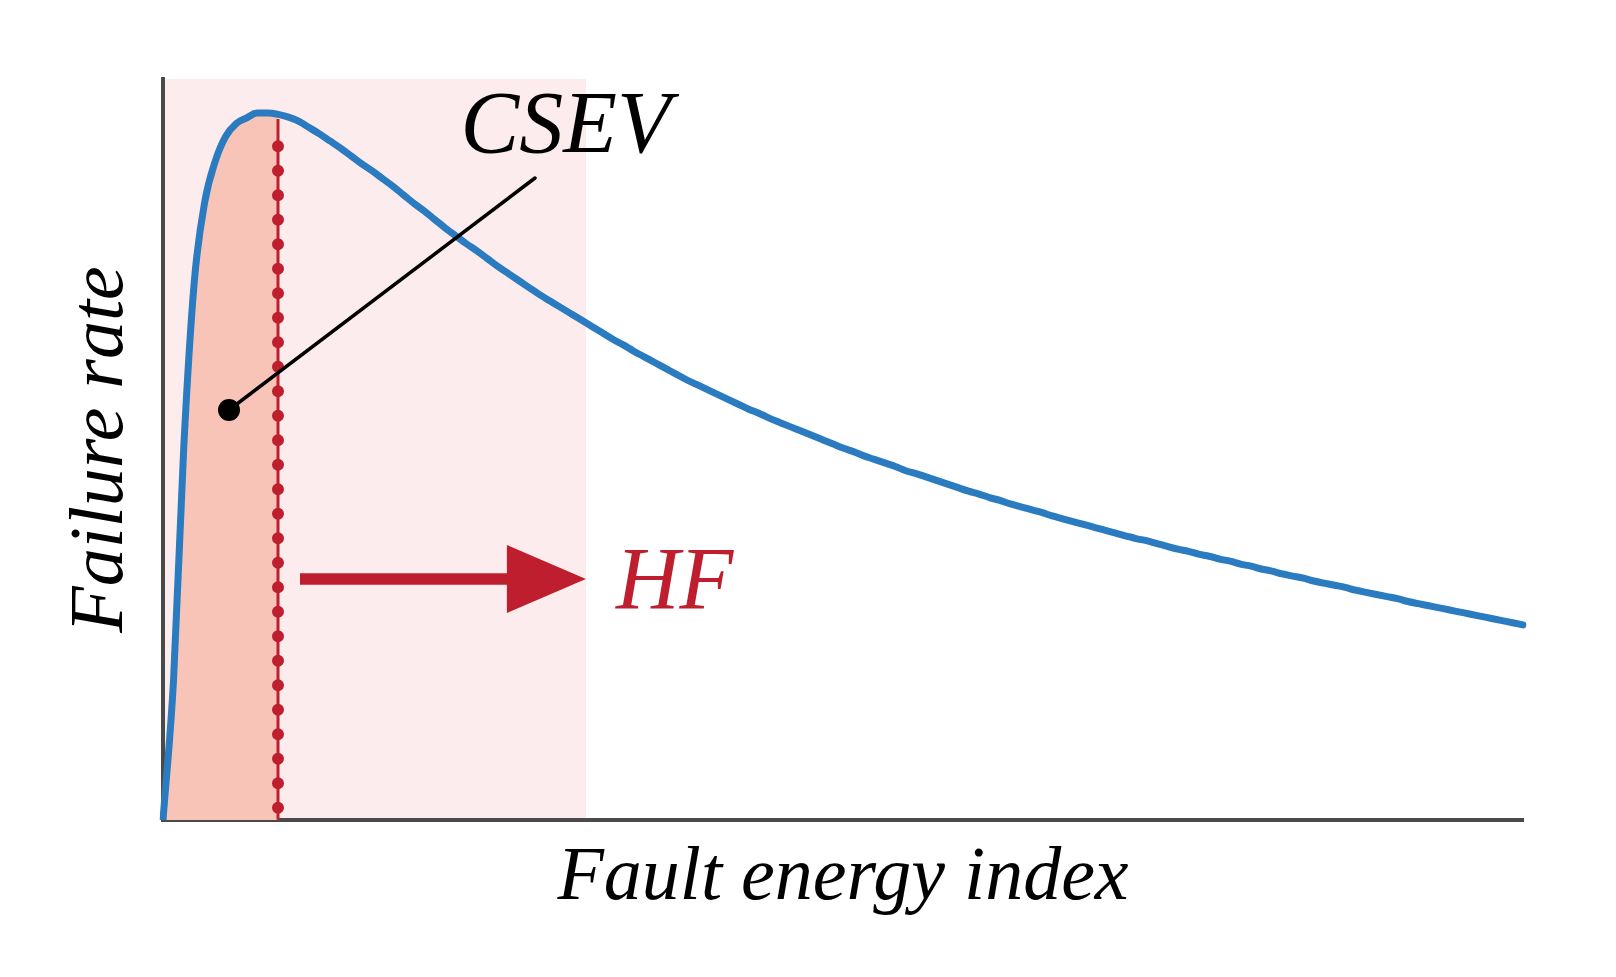 Image resolution: width=1616 pixels, height=977 pixels. Describe the element at coordinates (674, 579) in the screenshot. I see `annotation: HF` at that location.